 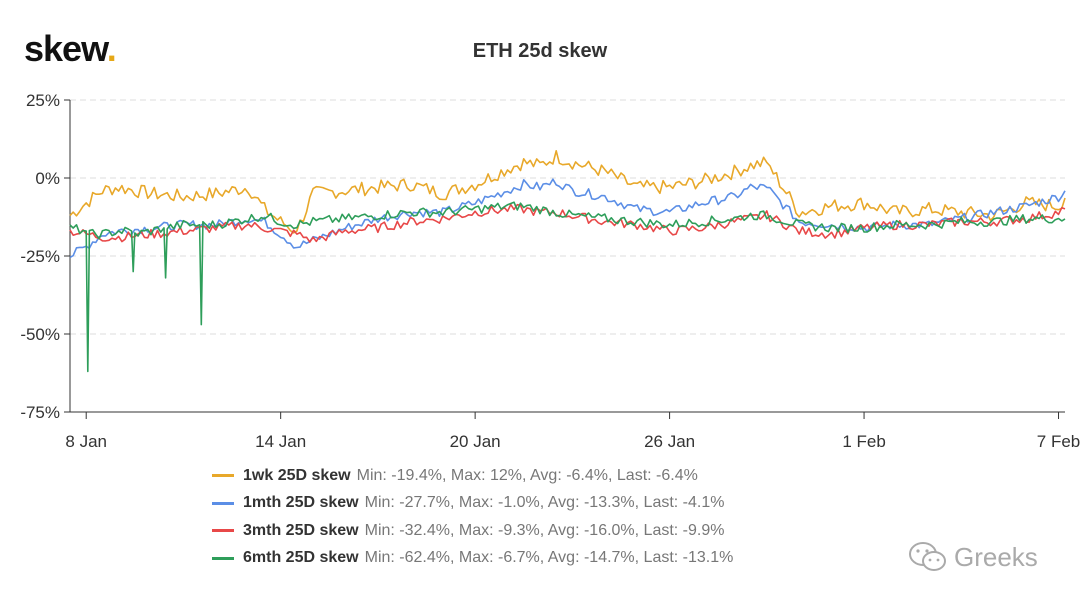 I want to click on wechat-icon, so click(x=927, y=556).